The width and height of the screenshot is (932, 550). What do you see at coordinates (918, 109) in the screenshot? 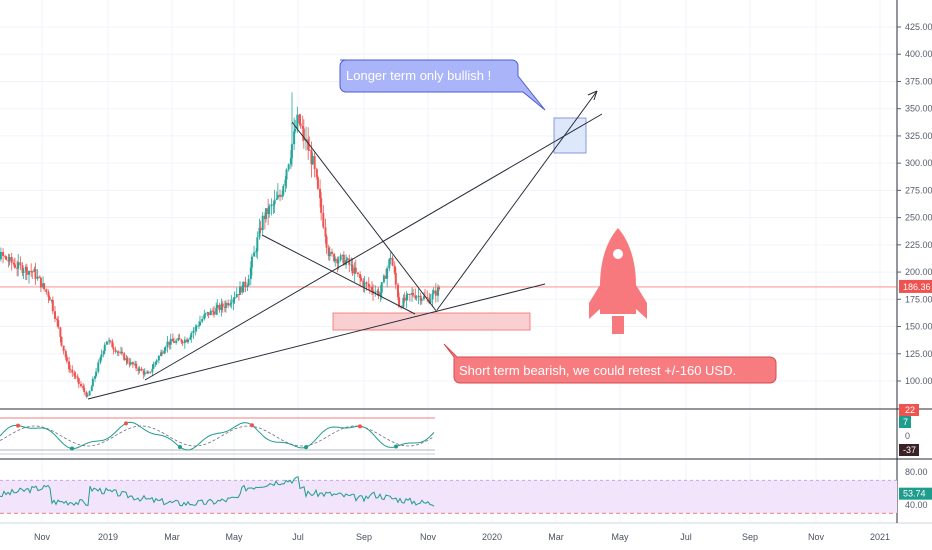
I see `price-tick-label: 350.00` at bounding box center [918, 109].